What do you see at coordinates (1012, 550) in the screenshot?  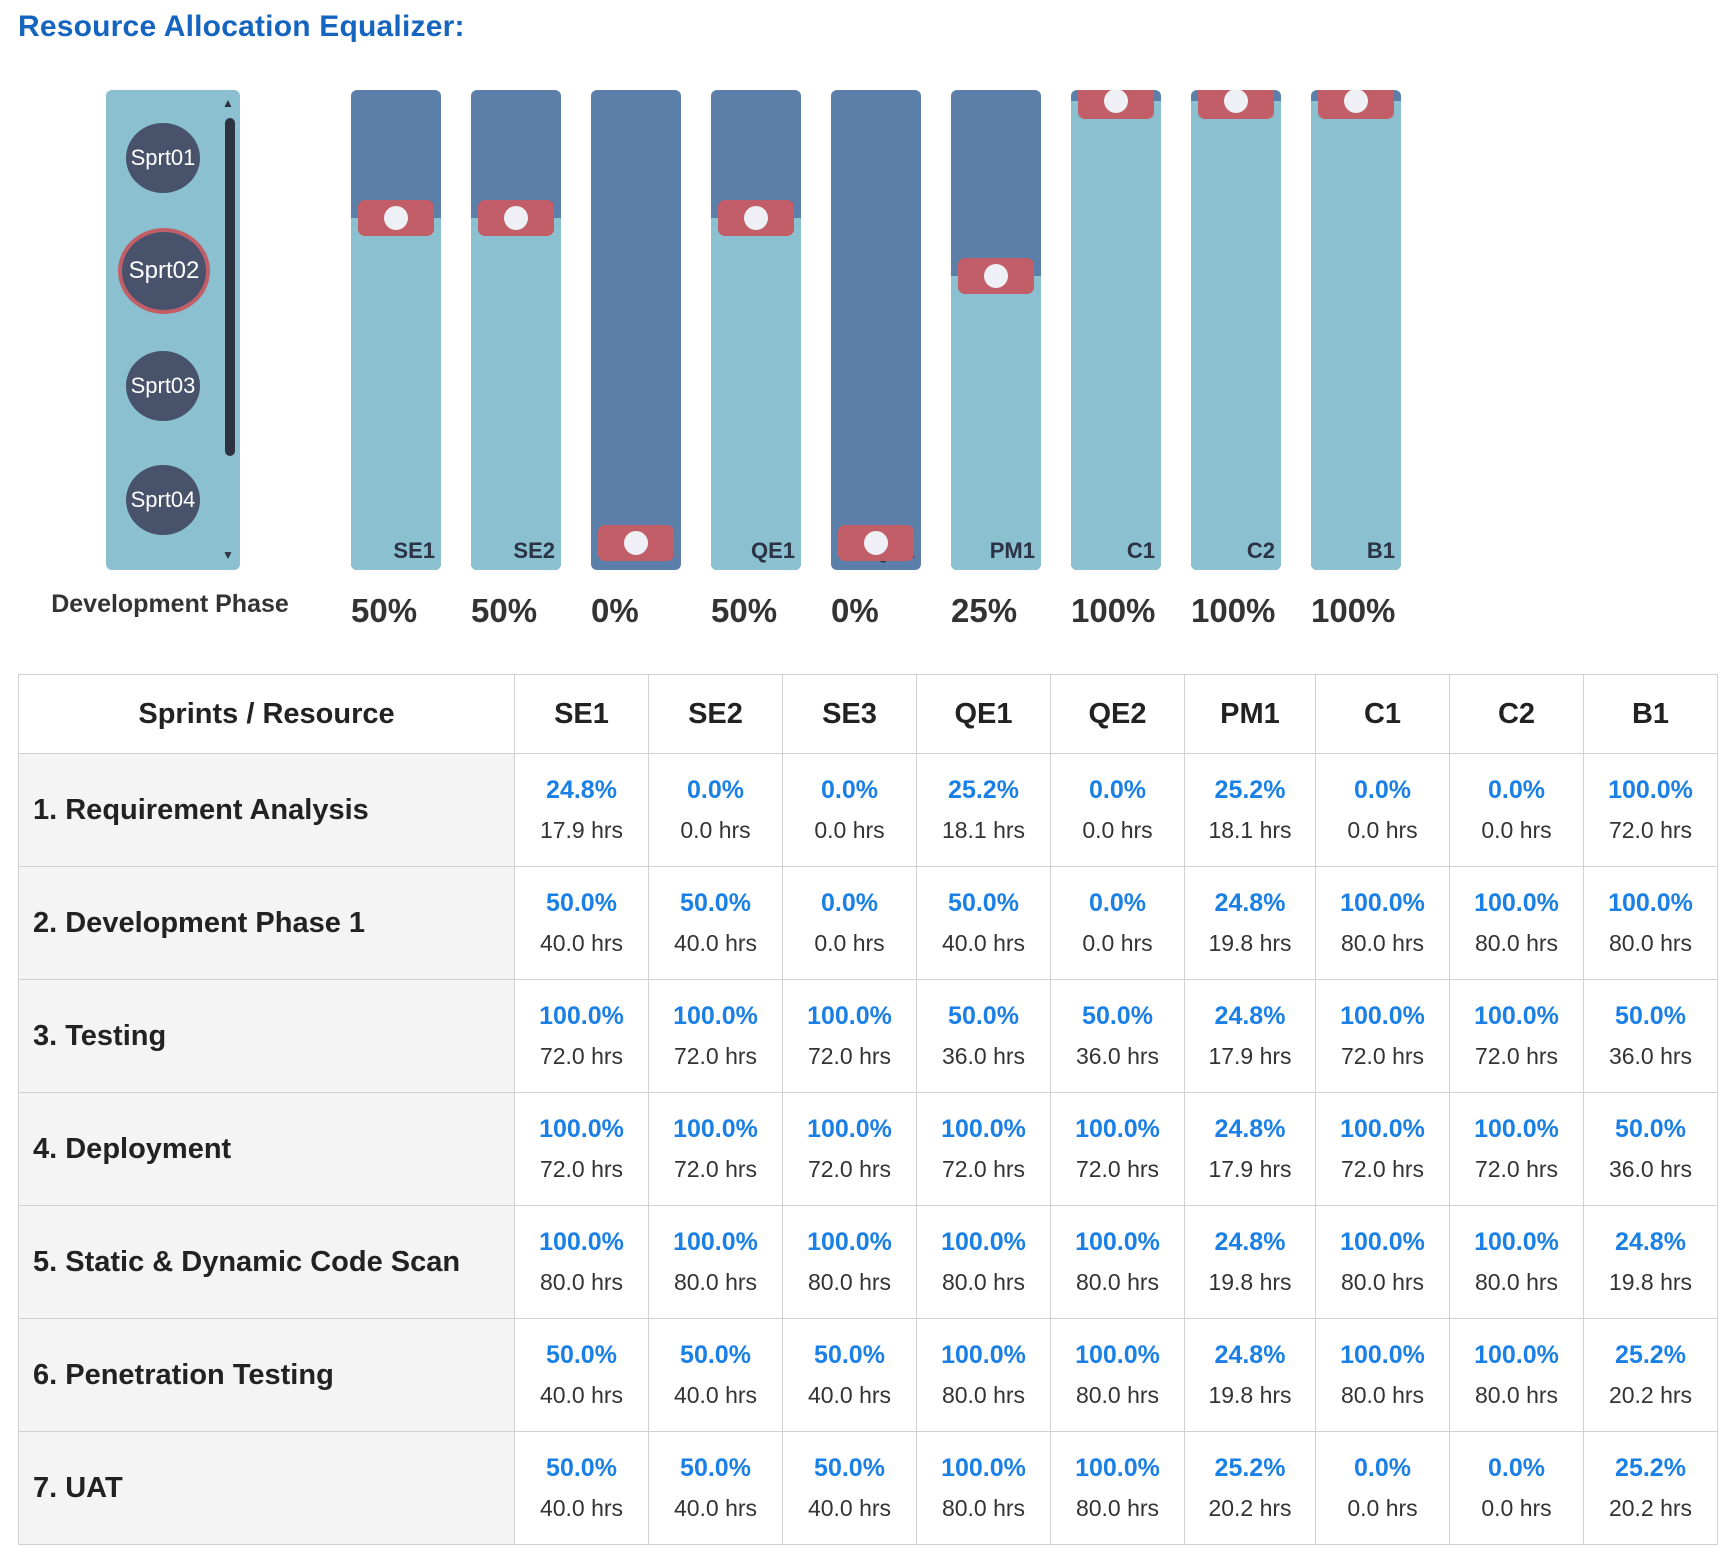 I see `slider-name: PM1` at bounding box center [1012, 550].